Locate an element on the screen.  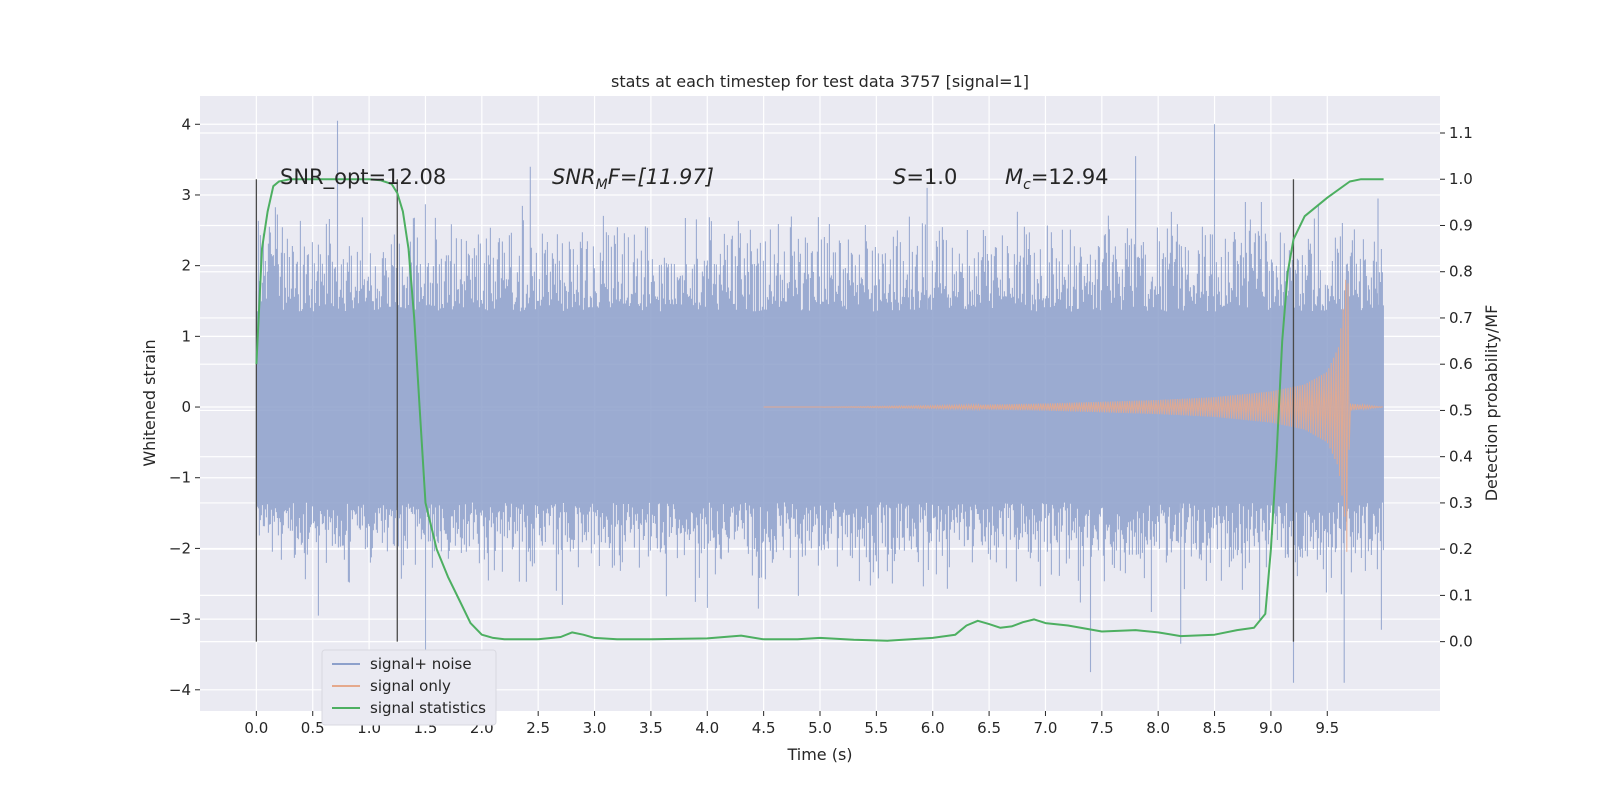
y2-tick-label: 1.0 is located at coordinates (1461, 179).